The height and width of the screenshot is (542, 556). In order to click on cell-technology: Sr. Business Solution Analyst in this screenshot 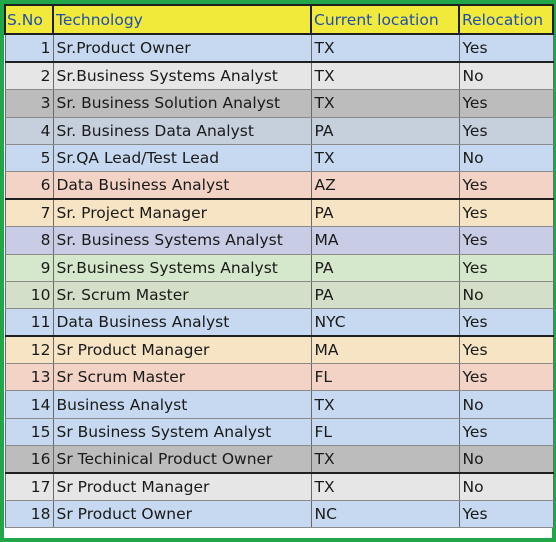, I will do `click(182, 103)`.